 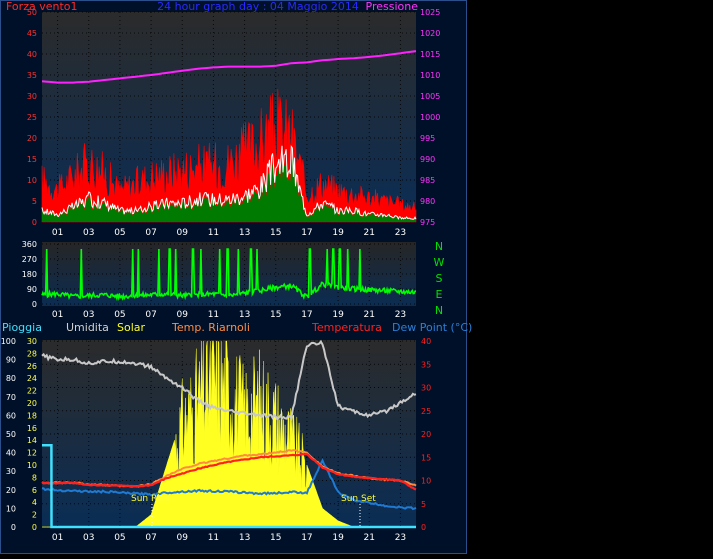 I want to click on temp-x-tick: 21, so click(x=369, y=538).